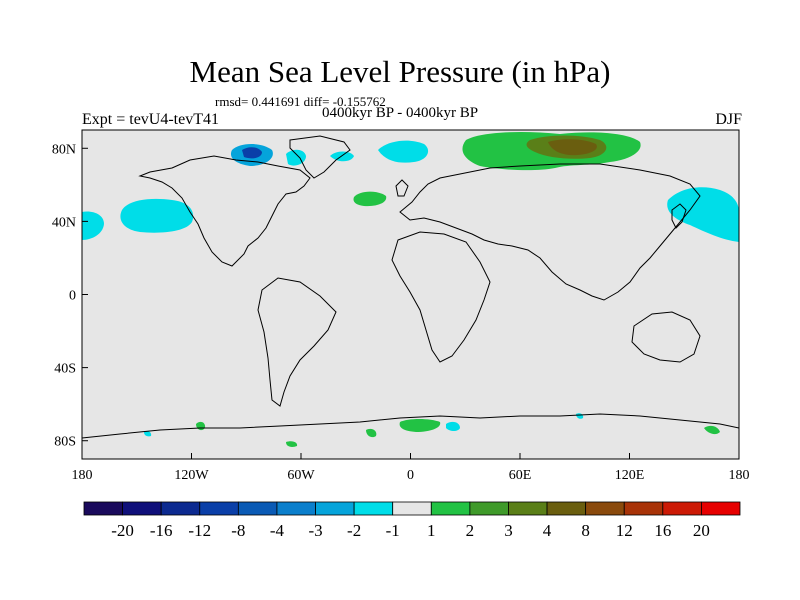 The image size is (800, 600). What do you see at coordinates (64, 149) in the screenshot?
I see `y-tick-label: 80N` at bounding box center [64, 149].